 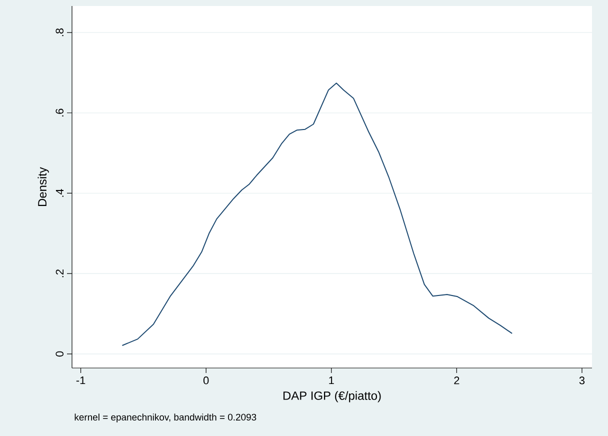 I want to click on x-tick-label: 2, so click(x=457, y=380).